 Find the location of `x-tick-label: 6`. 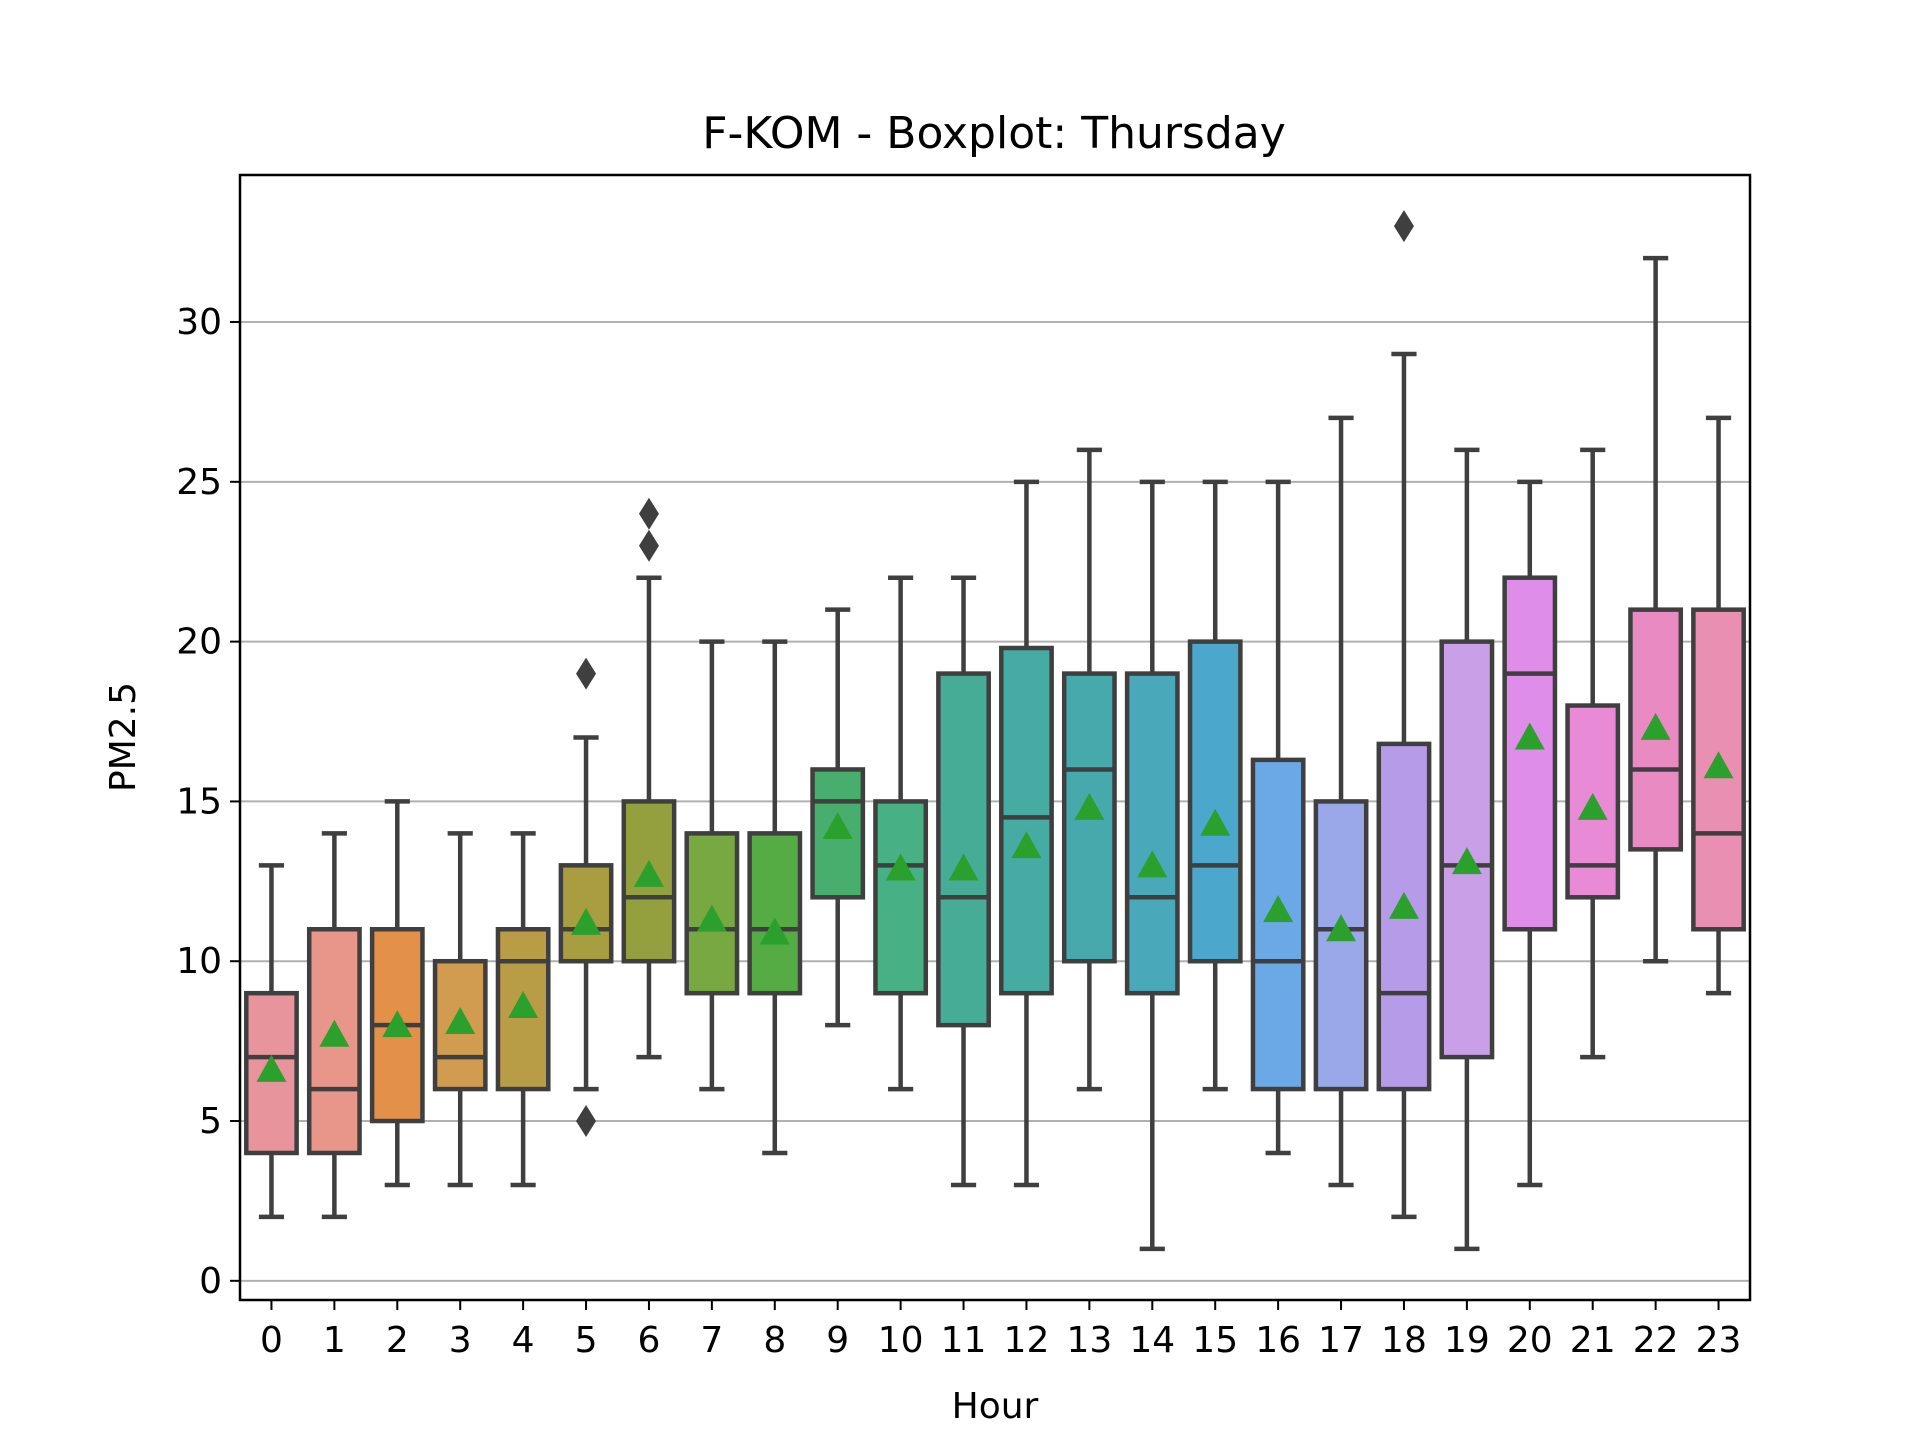

x-tick-label: 6 is located at coordinates (649, 1340).